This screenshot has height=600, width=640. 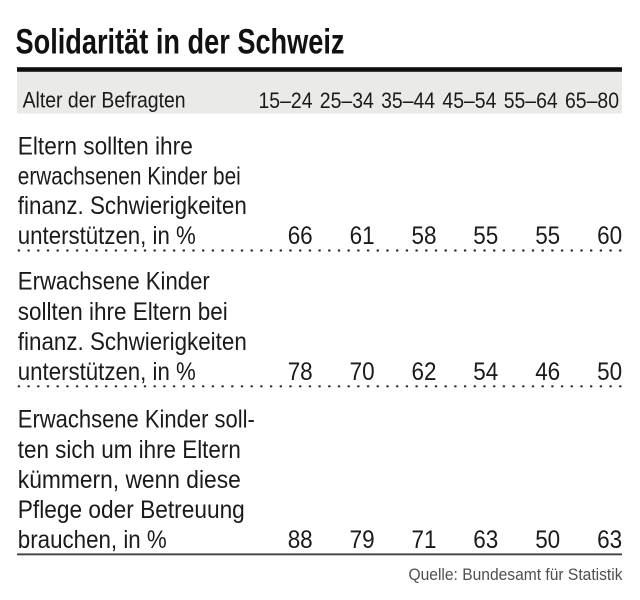 What do you see at coordinates (469, 100) in the screenshot?
I see `svg-text: 45–54` at bounding box center [469, 100].